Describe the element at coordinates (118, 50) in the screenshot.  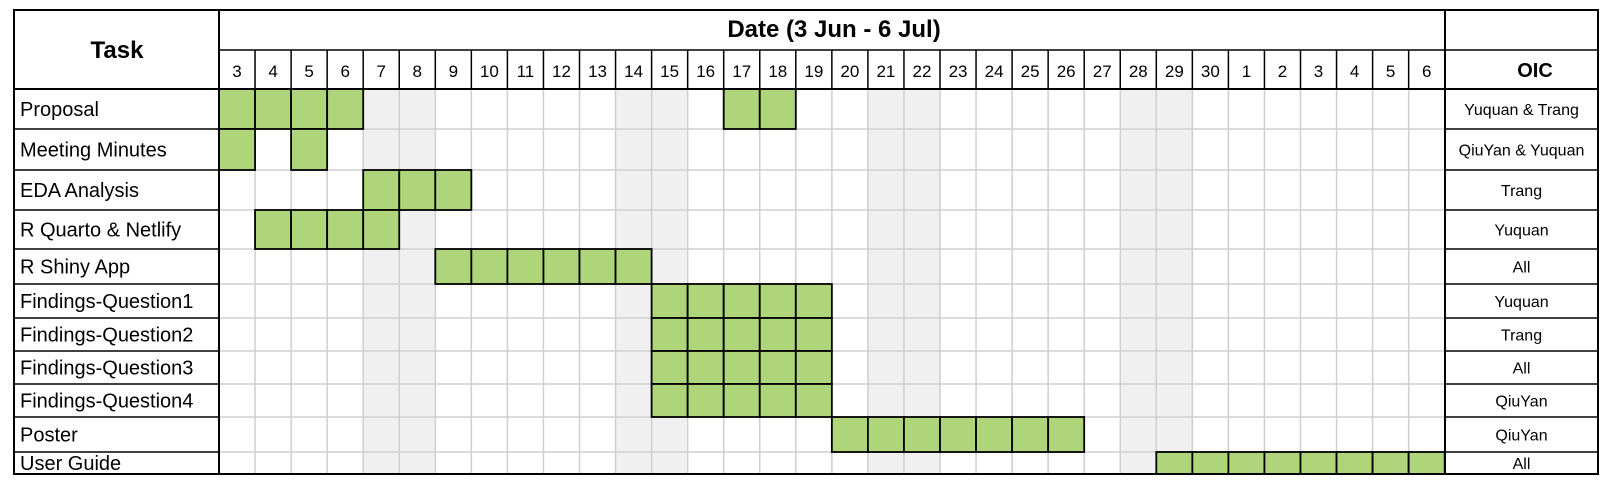
I see `task-column-header: Task` at that location.